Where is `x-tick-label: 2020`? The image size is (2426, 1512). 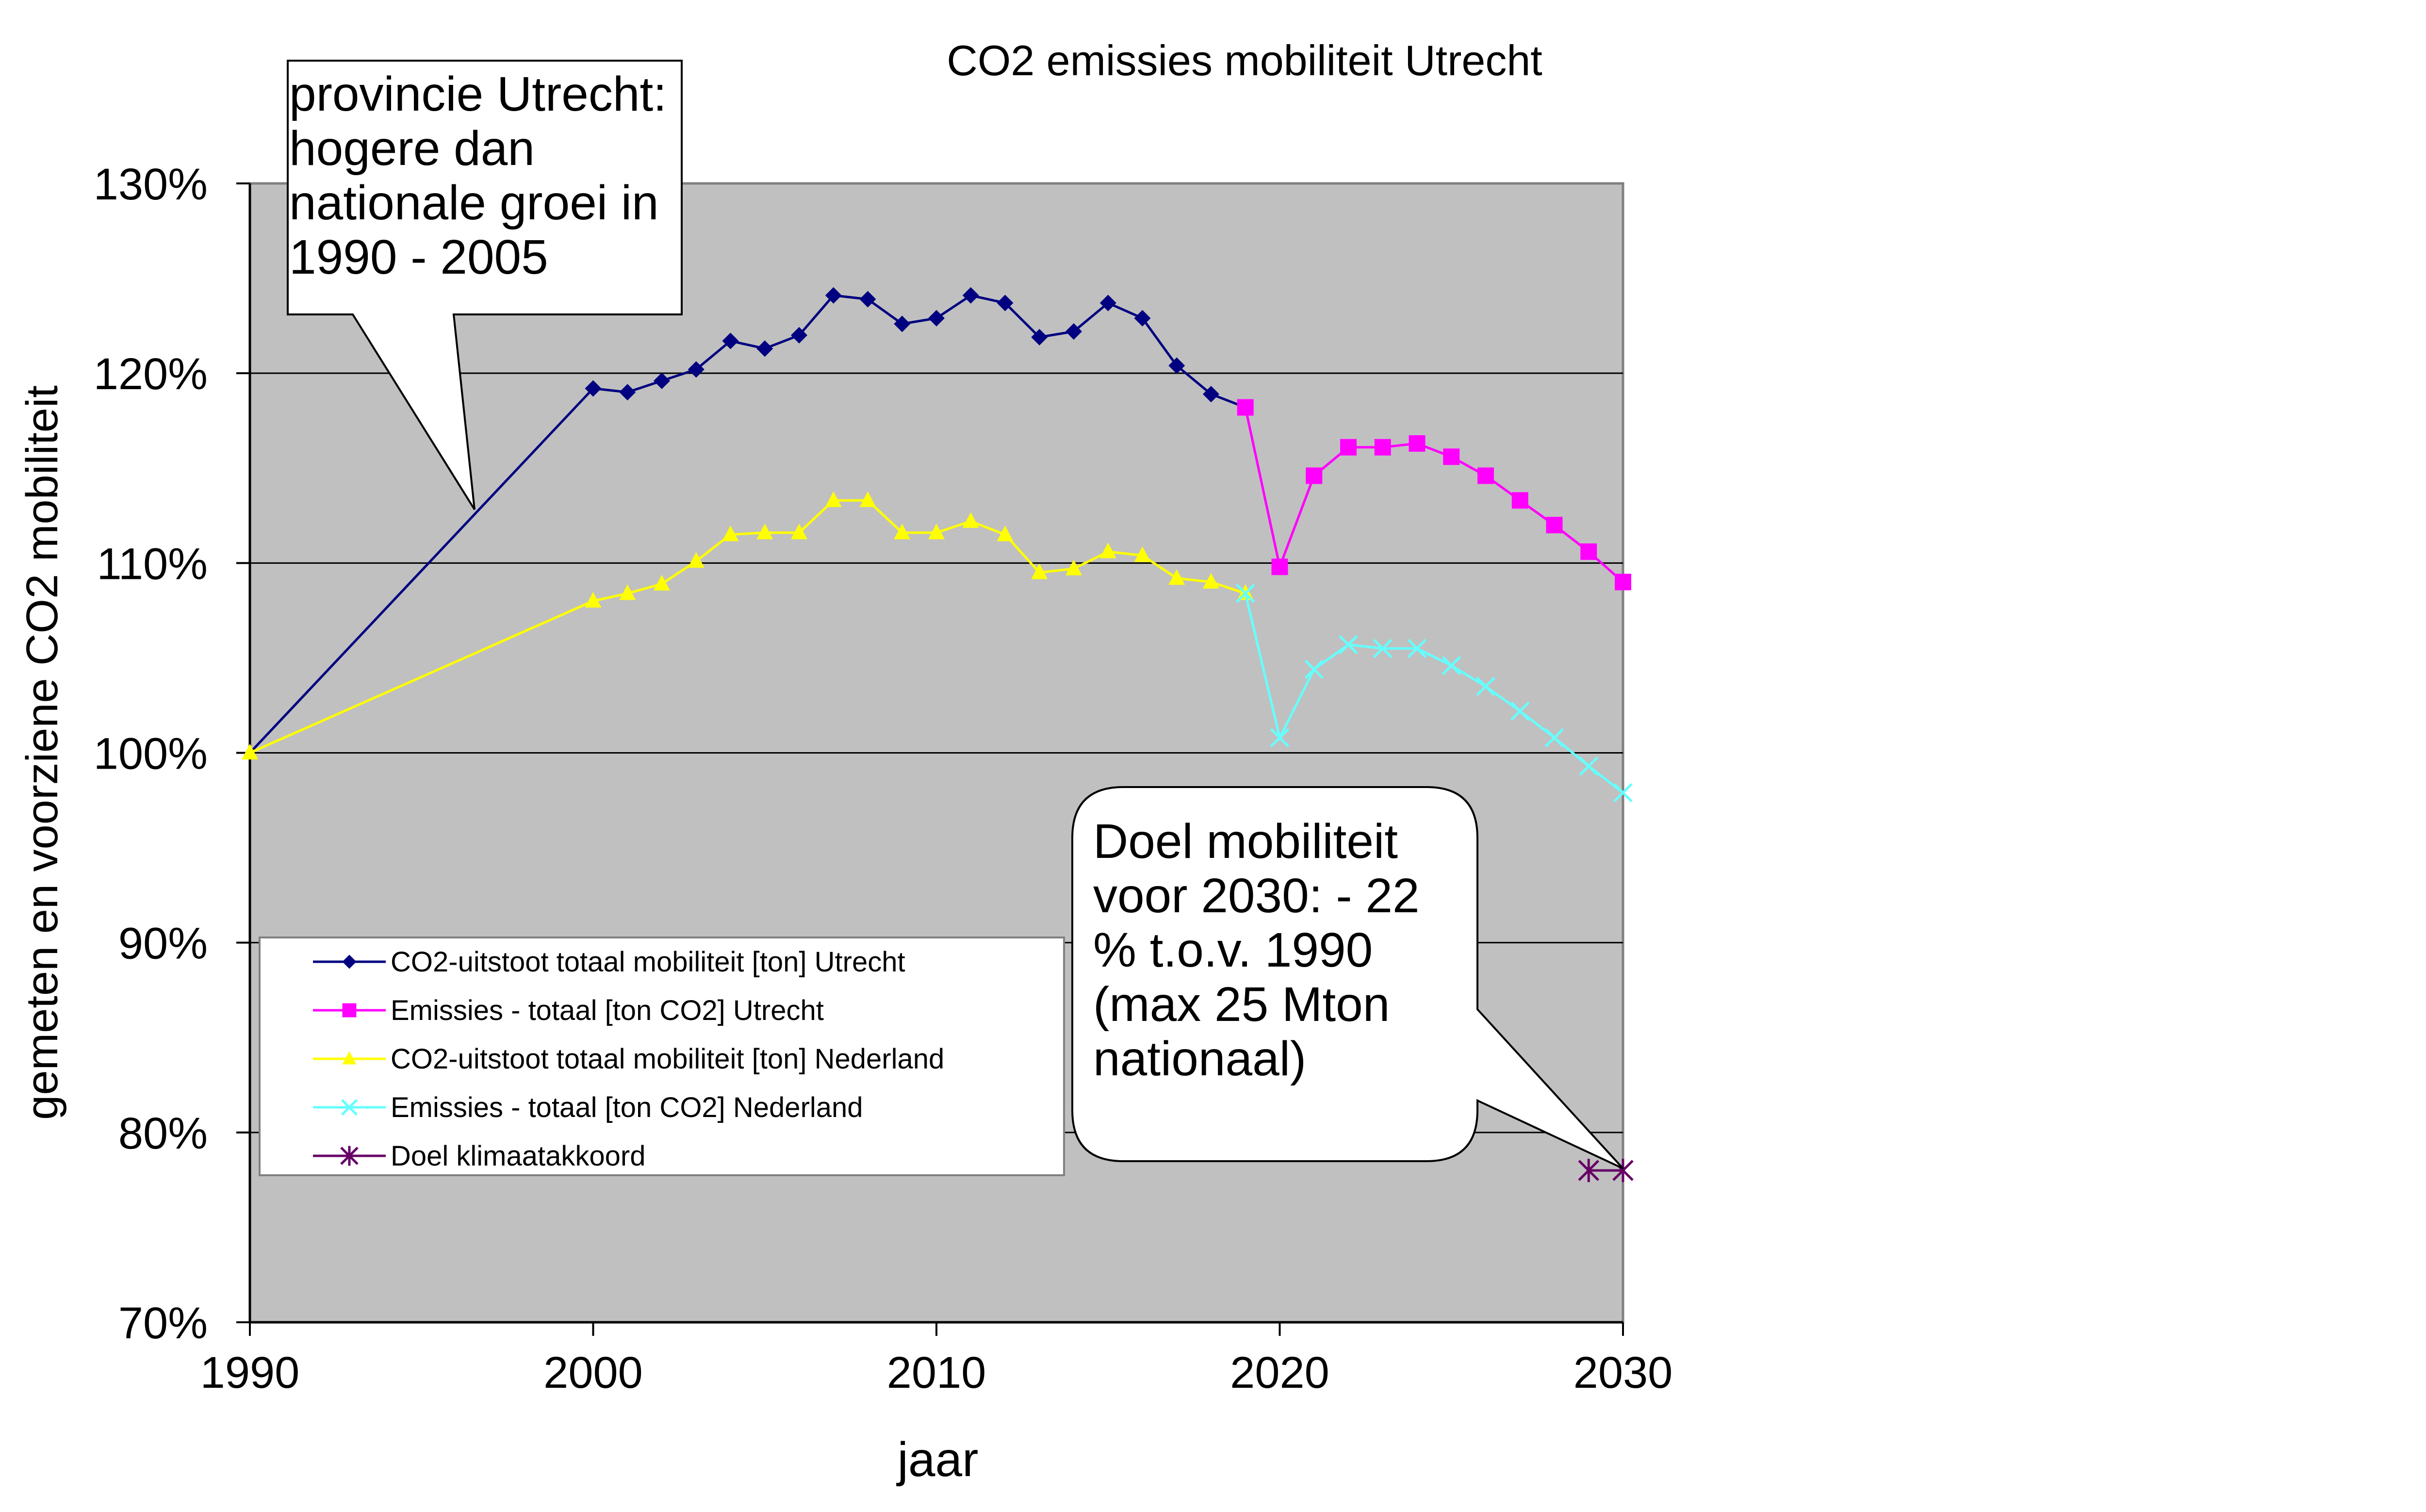 x-tick-label: 2020 is located at coordinates (1279, 1373).